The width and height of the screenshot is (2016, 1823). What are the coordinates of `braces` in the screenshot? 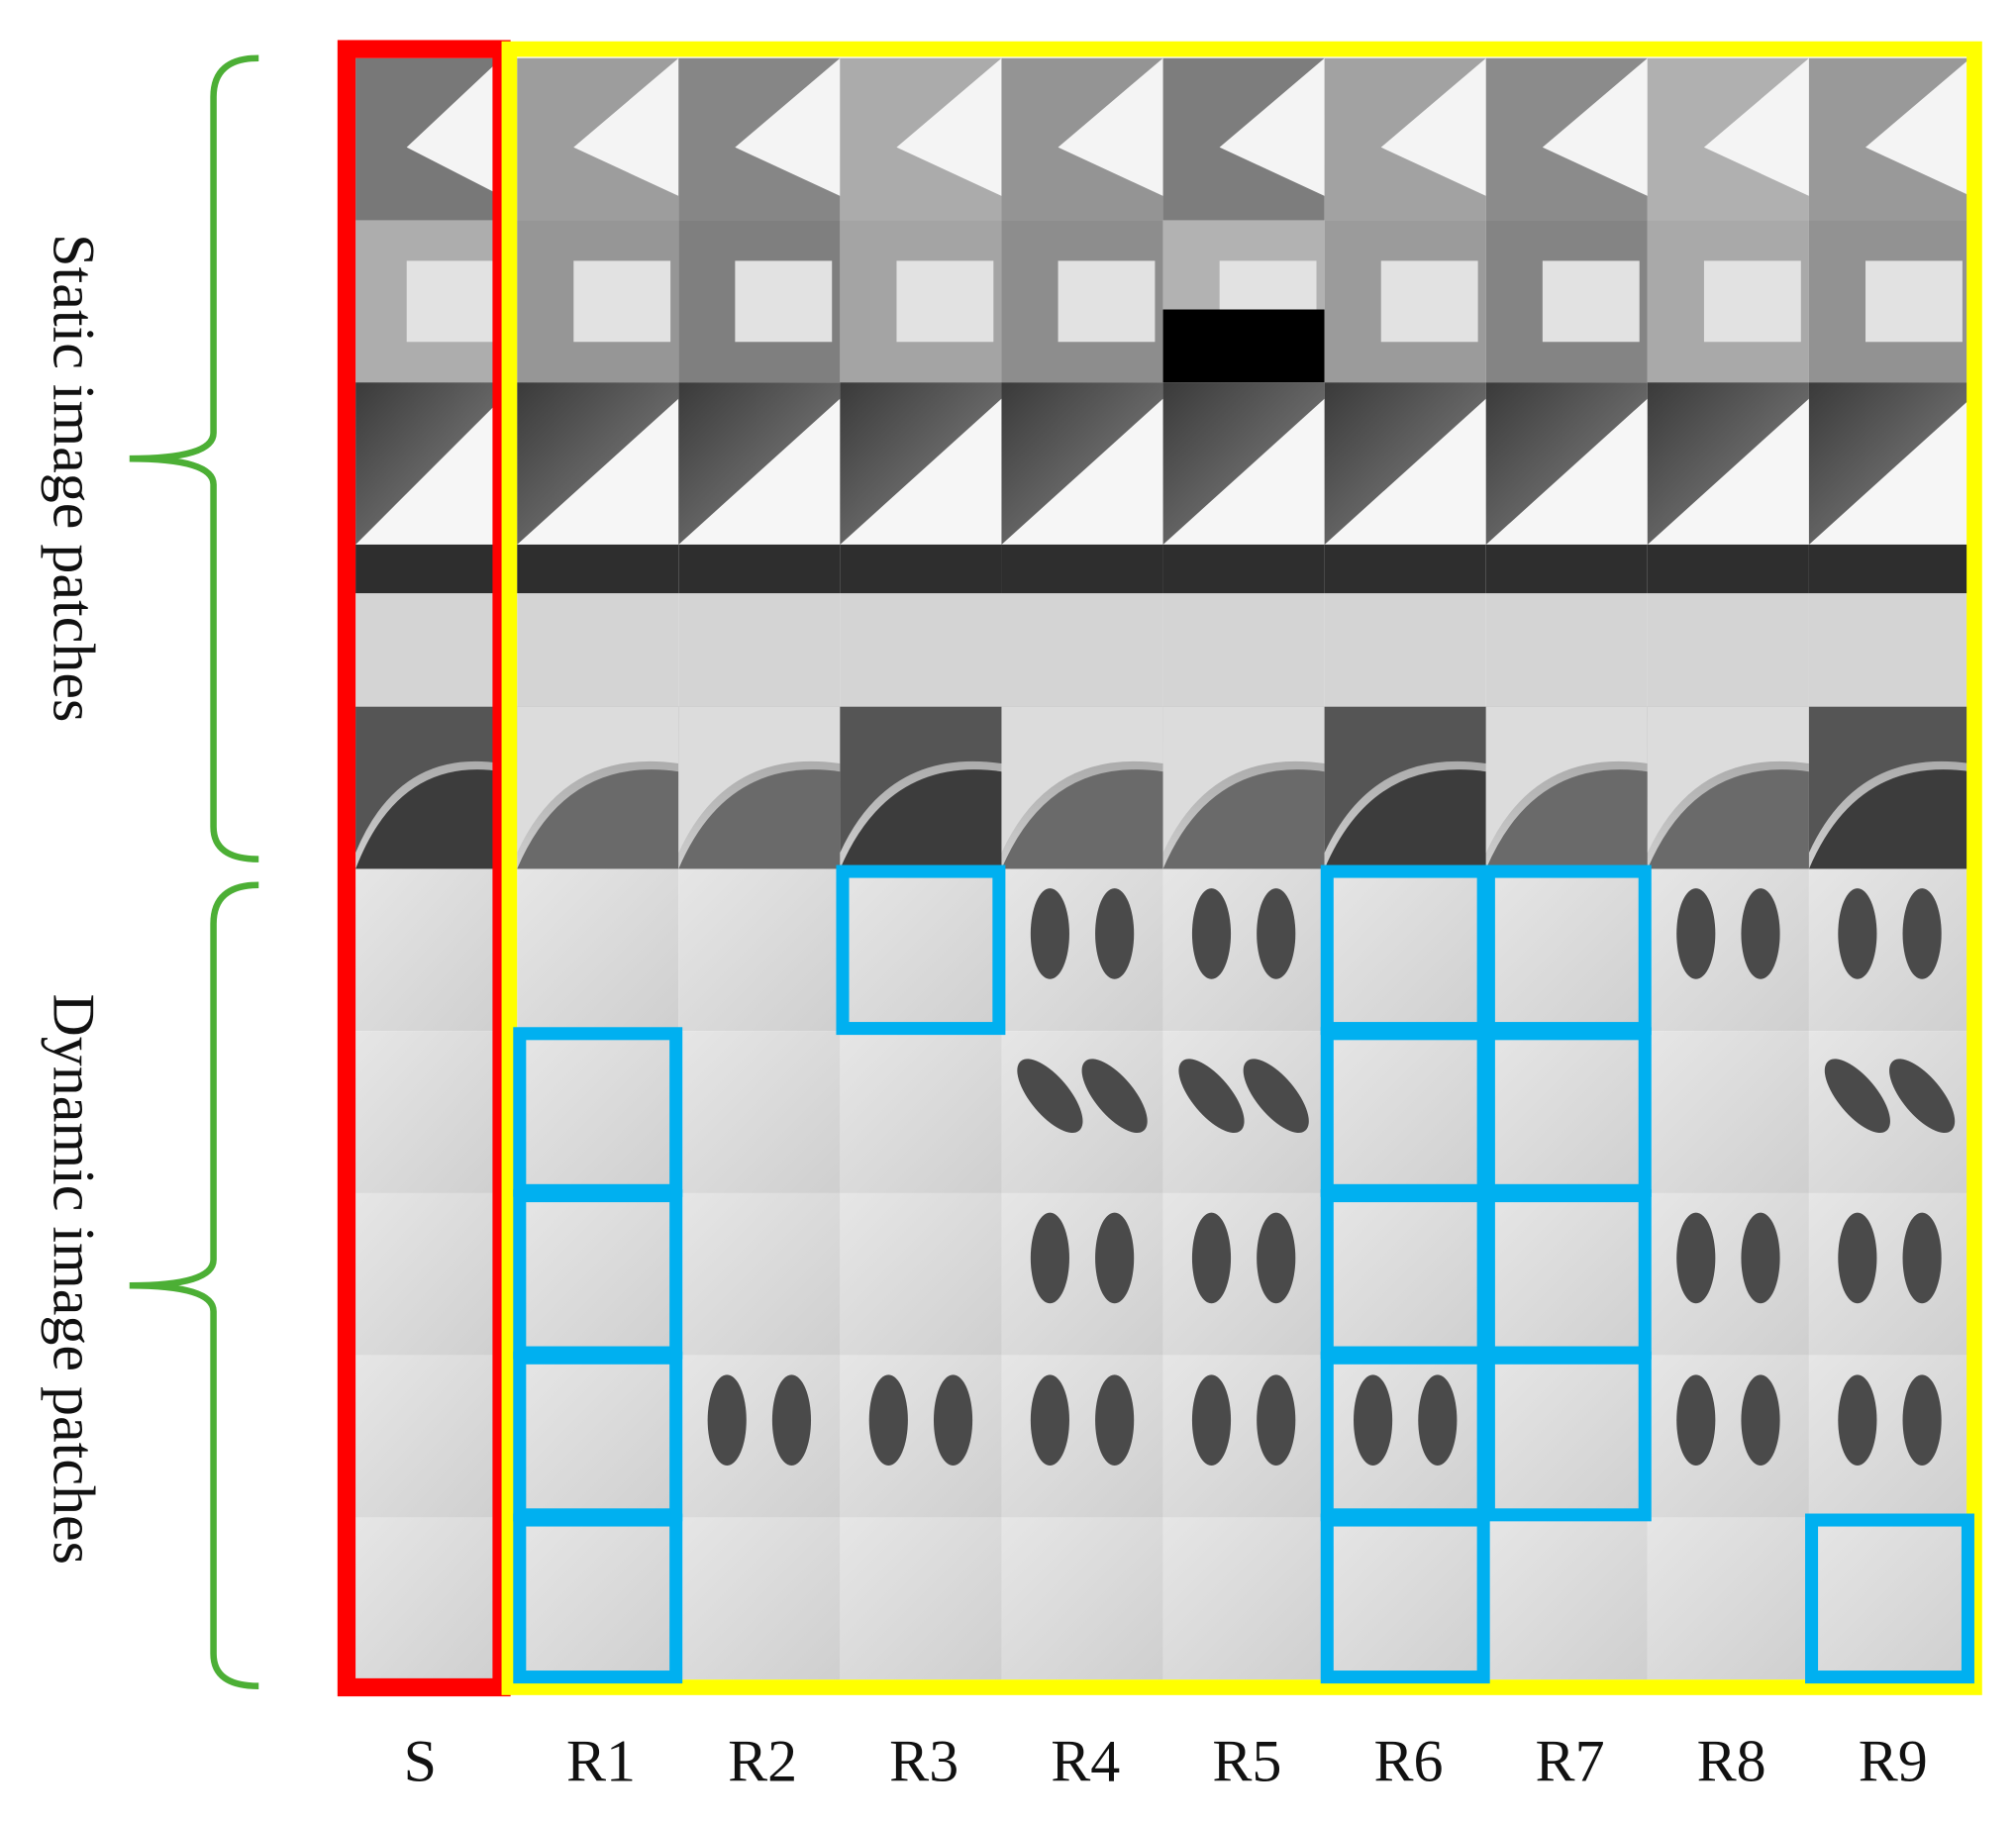 It's located at (194, 871).